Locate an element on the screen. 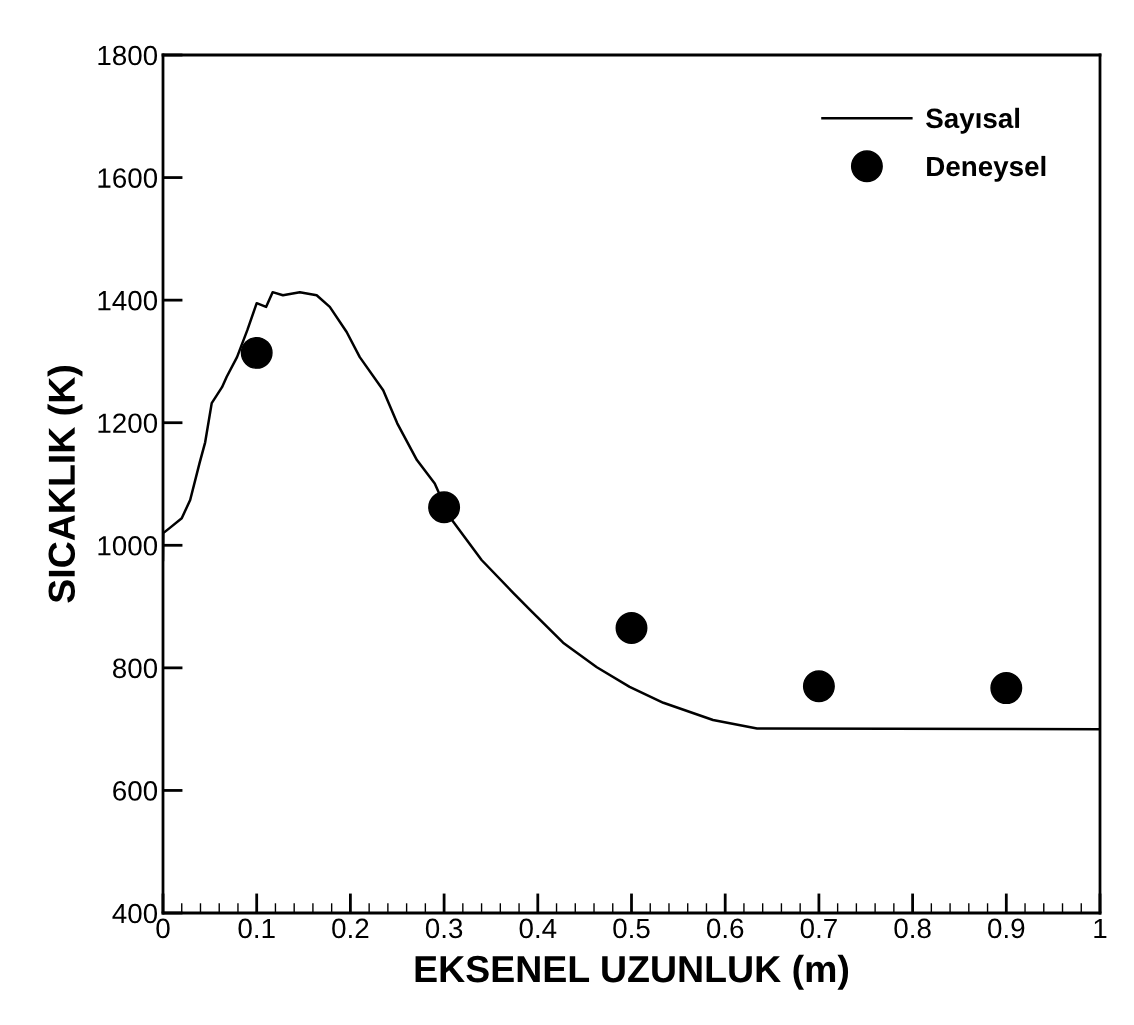 The height and width of the screenshot is (1025, 1134). y-tick-label: 400 is located at coordinates (135, 913).